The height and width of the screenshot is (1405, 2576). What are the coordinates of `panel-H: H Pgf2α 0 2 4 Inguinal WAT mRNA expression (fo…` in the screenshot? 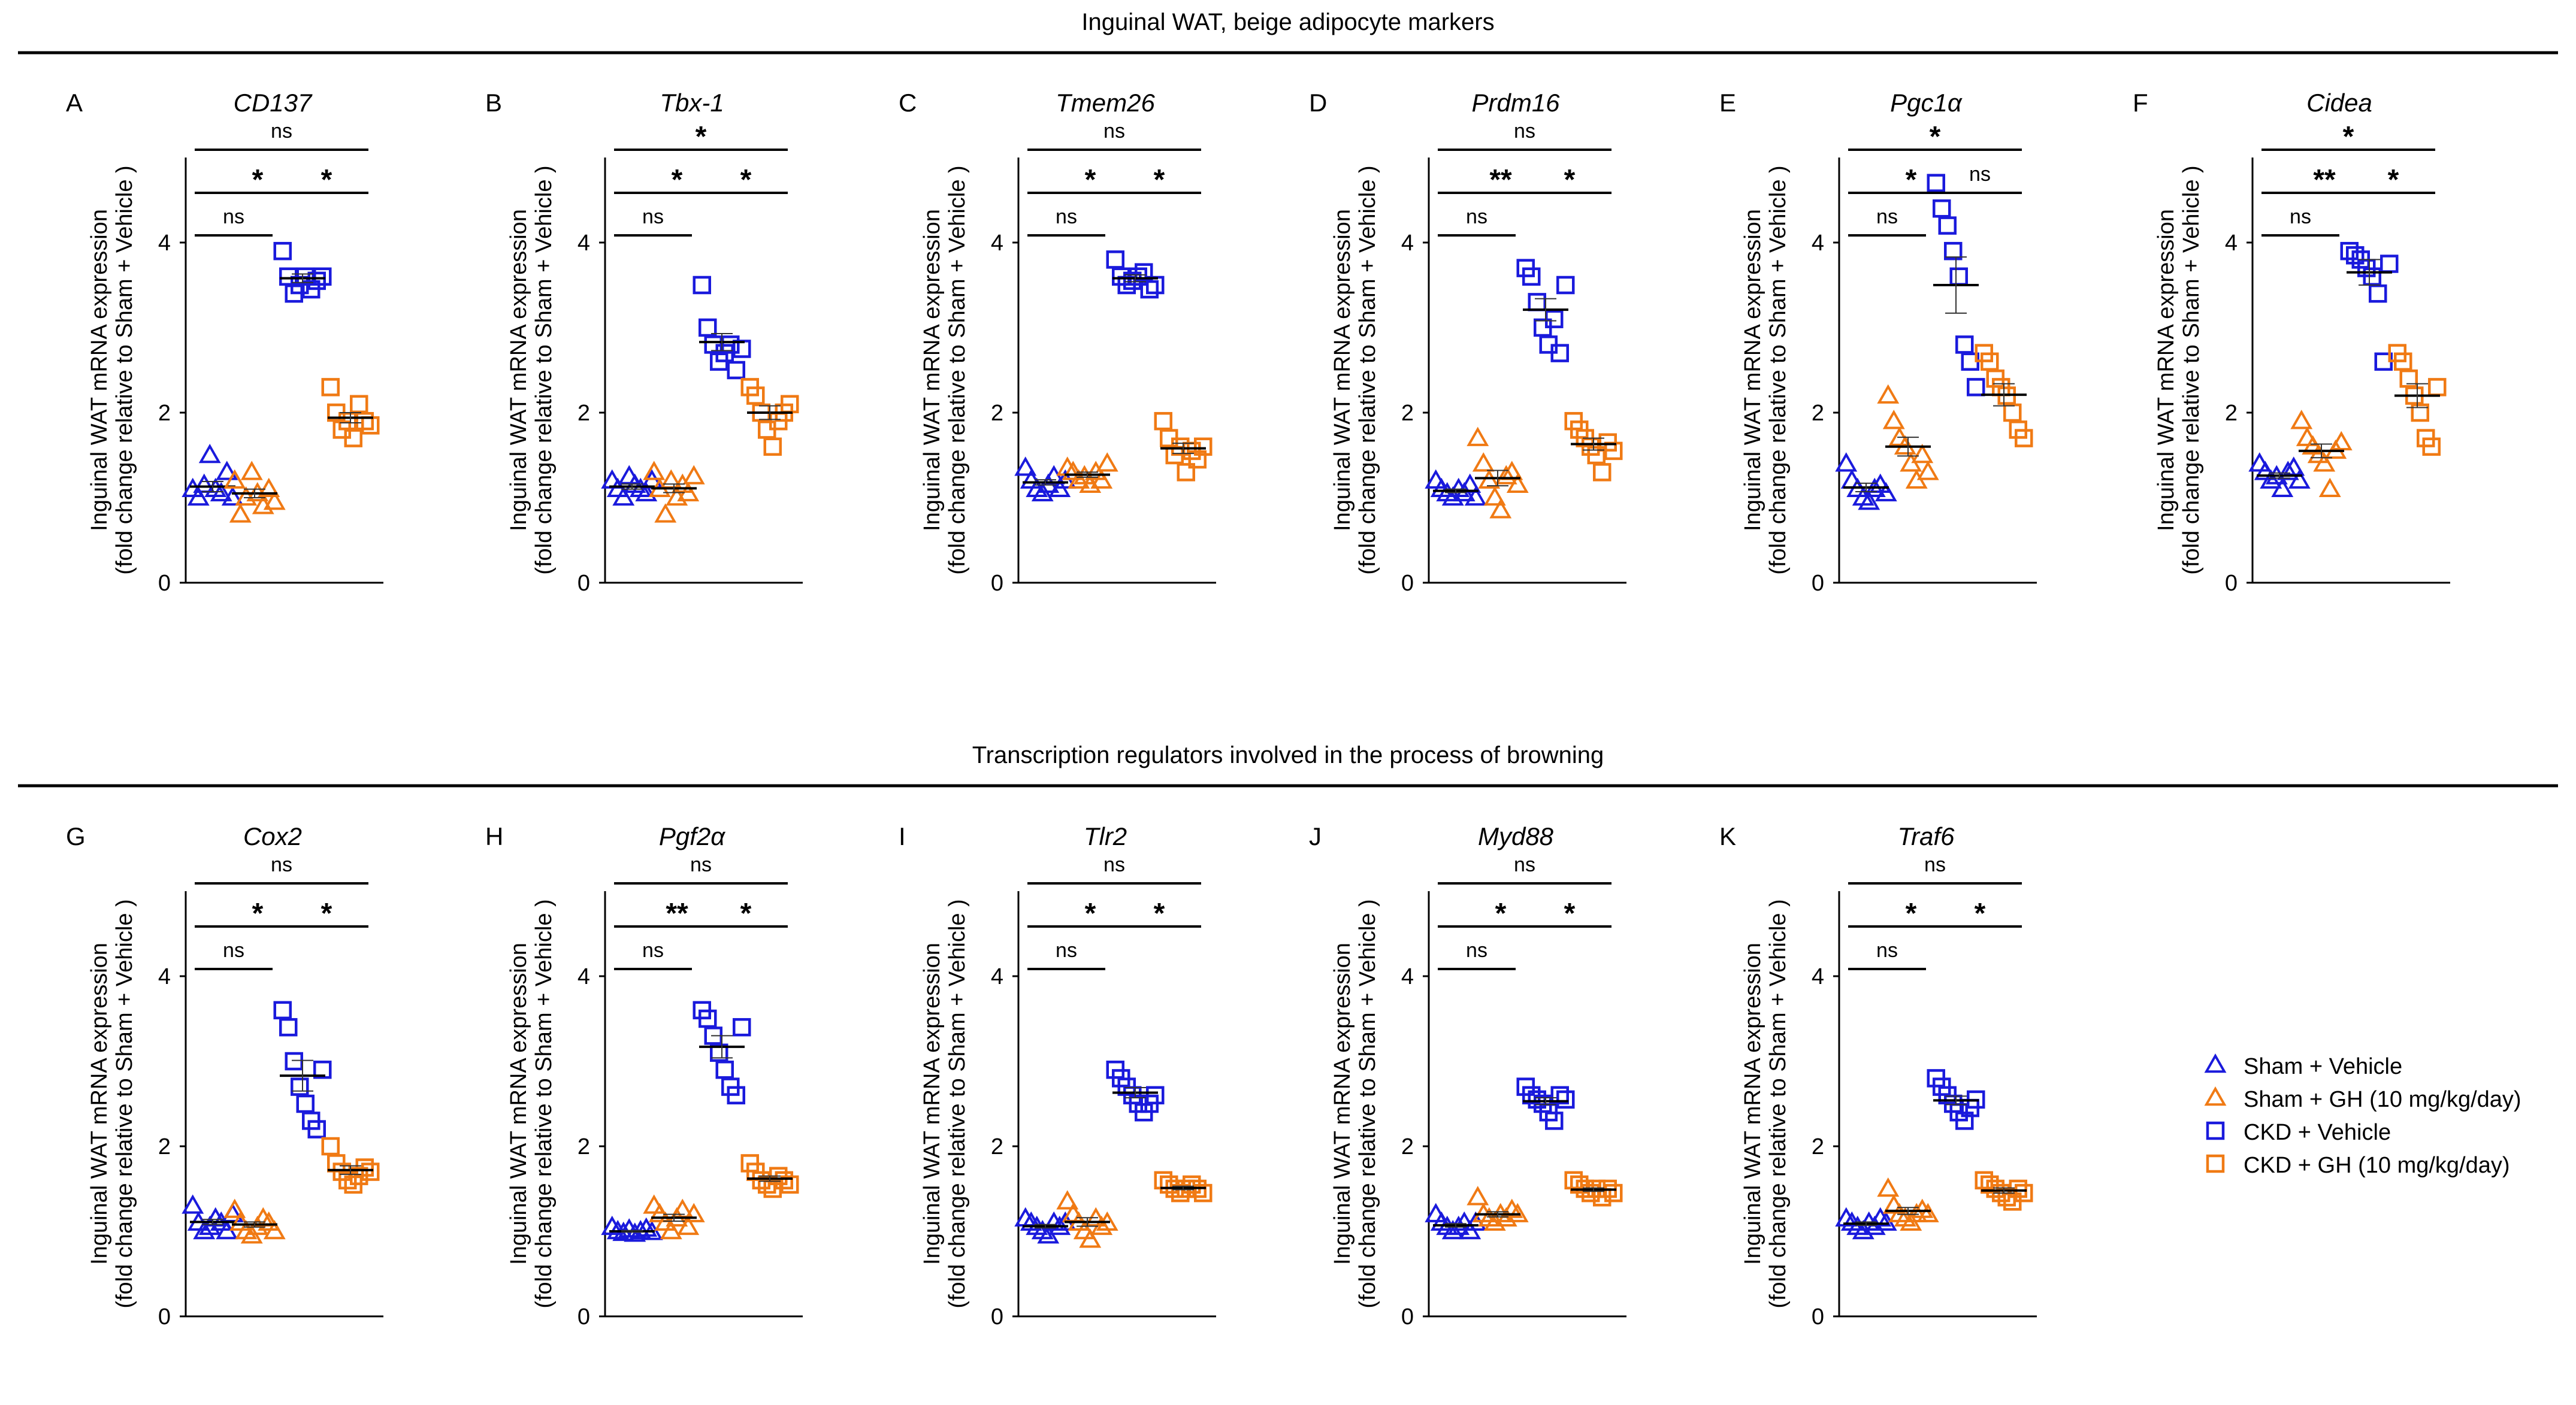 It's located at (644, 1076).